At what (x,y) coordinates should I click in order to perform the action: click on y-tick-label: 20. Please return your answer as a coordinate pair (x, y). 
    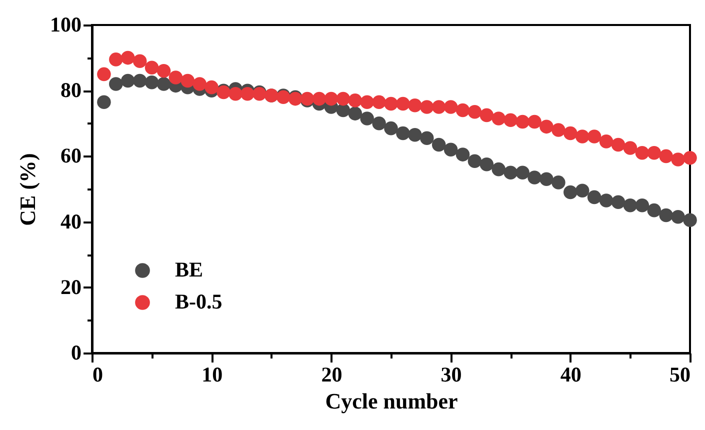
    Looking at the image, I should click on (71, 286).